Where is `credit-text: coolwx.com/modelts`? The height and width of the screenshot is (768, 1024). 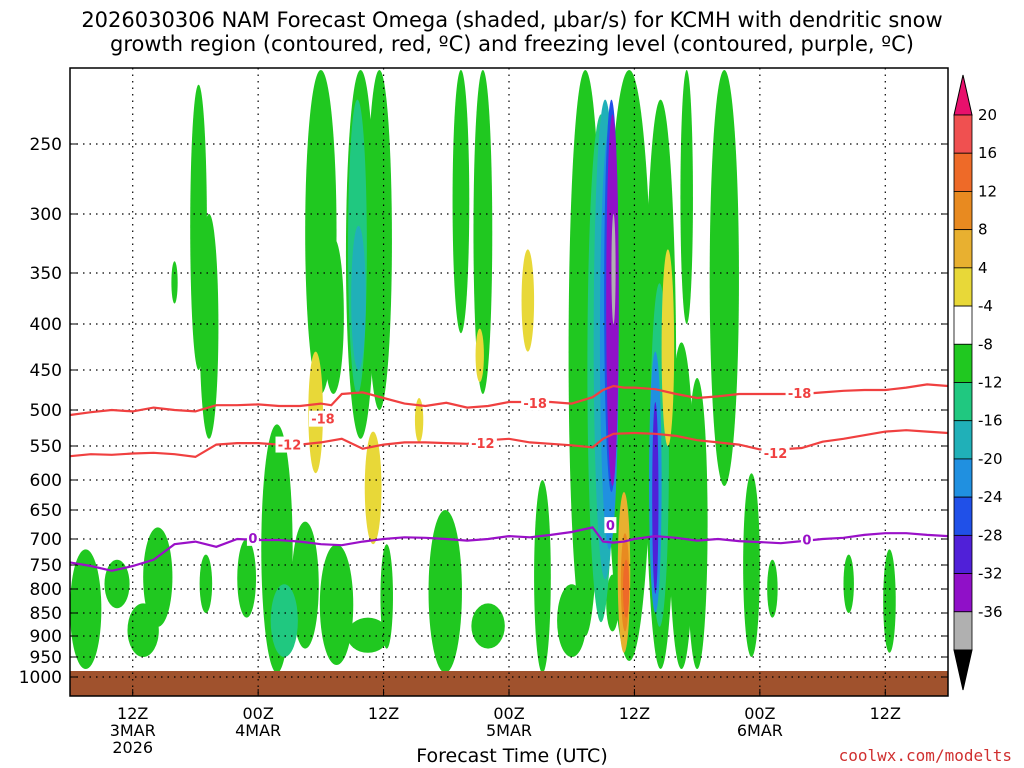
credit-text: coolwx.com/modelts is located at coordinates (925, 755).